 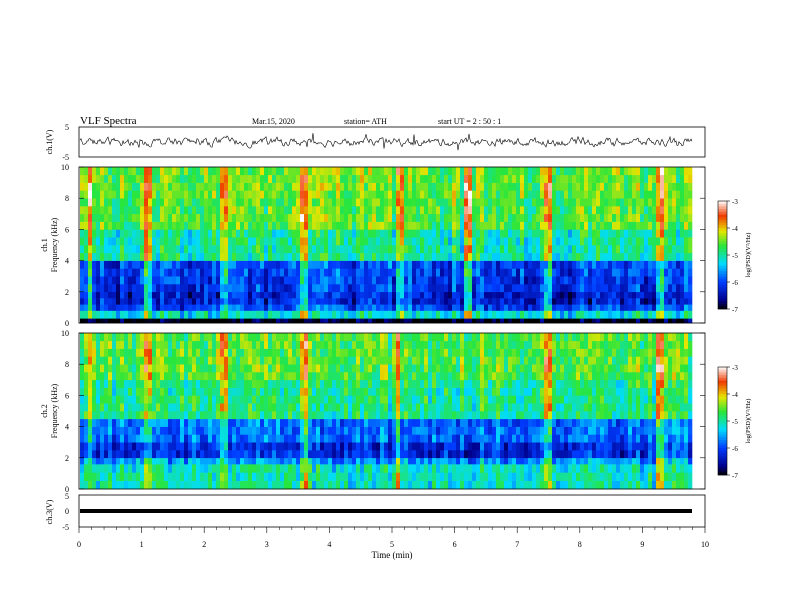 I want to click on colorbar-segment, so click(x=722, y=246).